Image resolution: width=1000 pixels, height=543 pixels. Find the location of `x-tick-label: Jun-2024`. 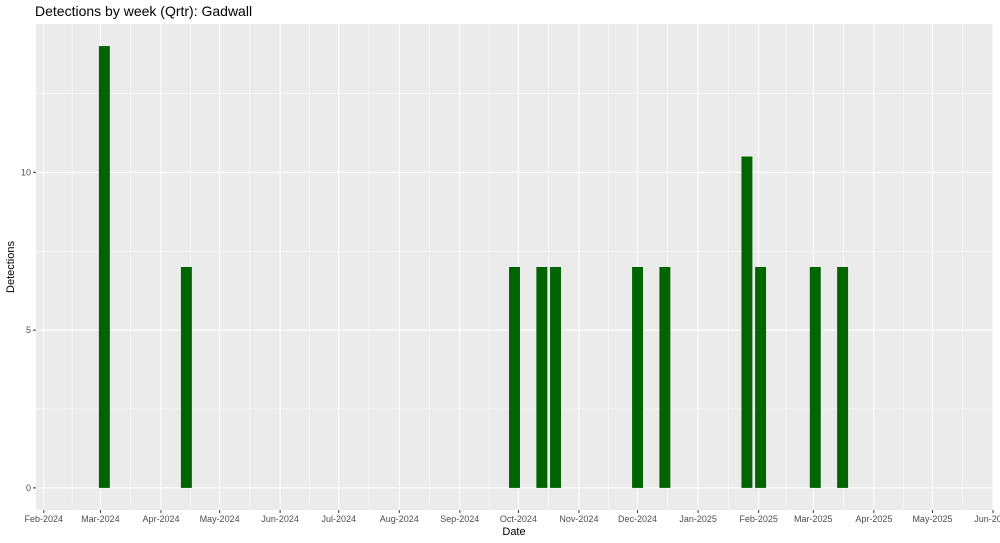

x-tick-label: Jun-2024 is located at coordinates (280, 519).